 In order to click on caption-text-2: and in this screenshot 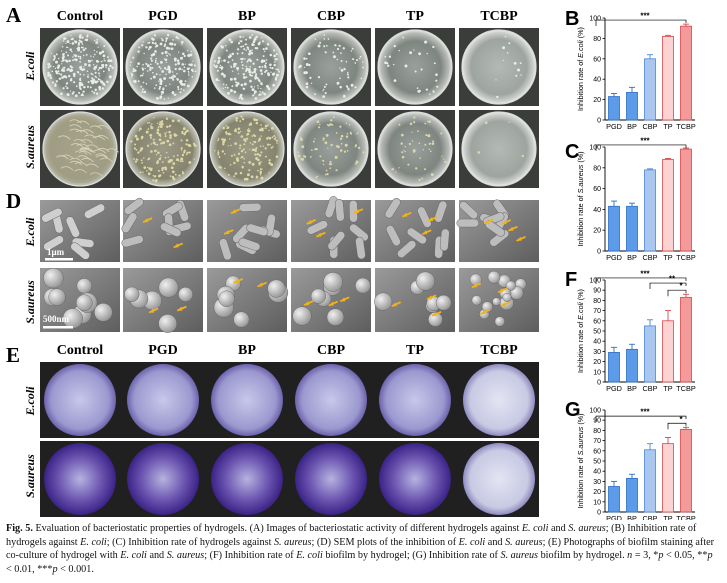, I will do `click(558, 528)`.